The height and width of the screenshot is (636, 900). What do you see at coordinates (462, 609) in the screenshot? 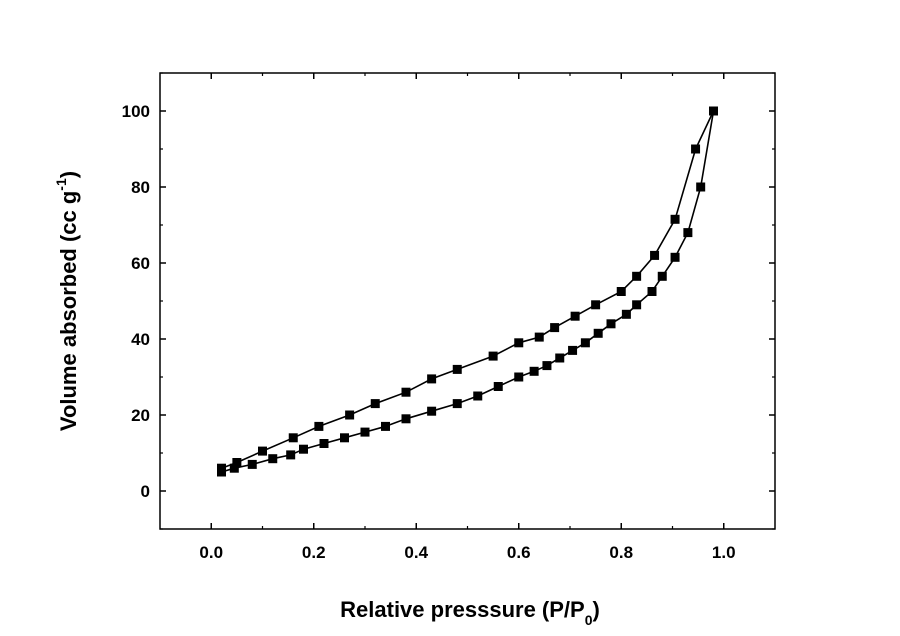
I see `x-axis-title-main: Relative presssure (P/P` at bounding box center [462, 609].